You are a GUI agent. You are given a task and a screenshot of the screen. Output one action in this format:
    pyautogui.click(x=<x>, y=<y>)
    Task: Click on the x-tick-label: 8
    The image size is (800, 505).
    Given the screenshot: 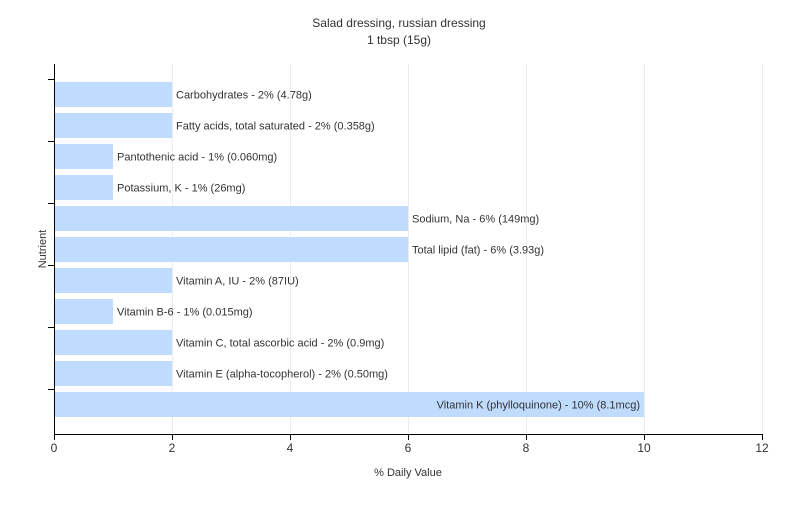 What is the action you would take?
    pyautogui.click(x=526, y=448)
    